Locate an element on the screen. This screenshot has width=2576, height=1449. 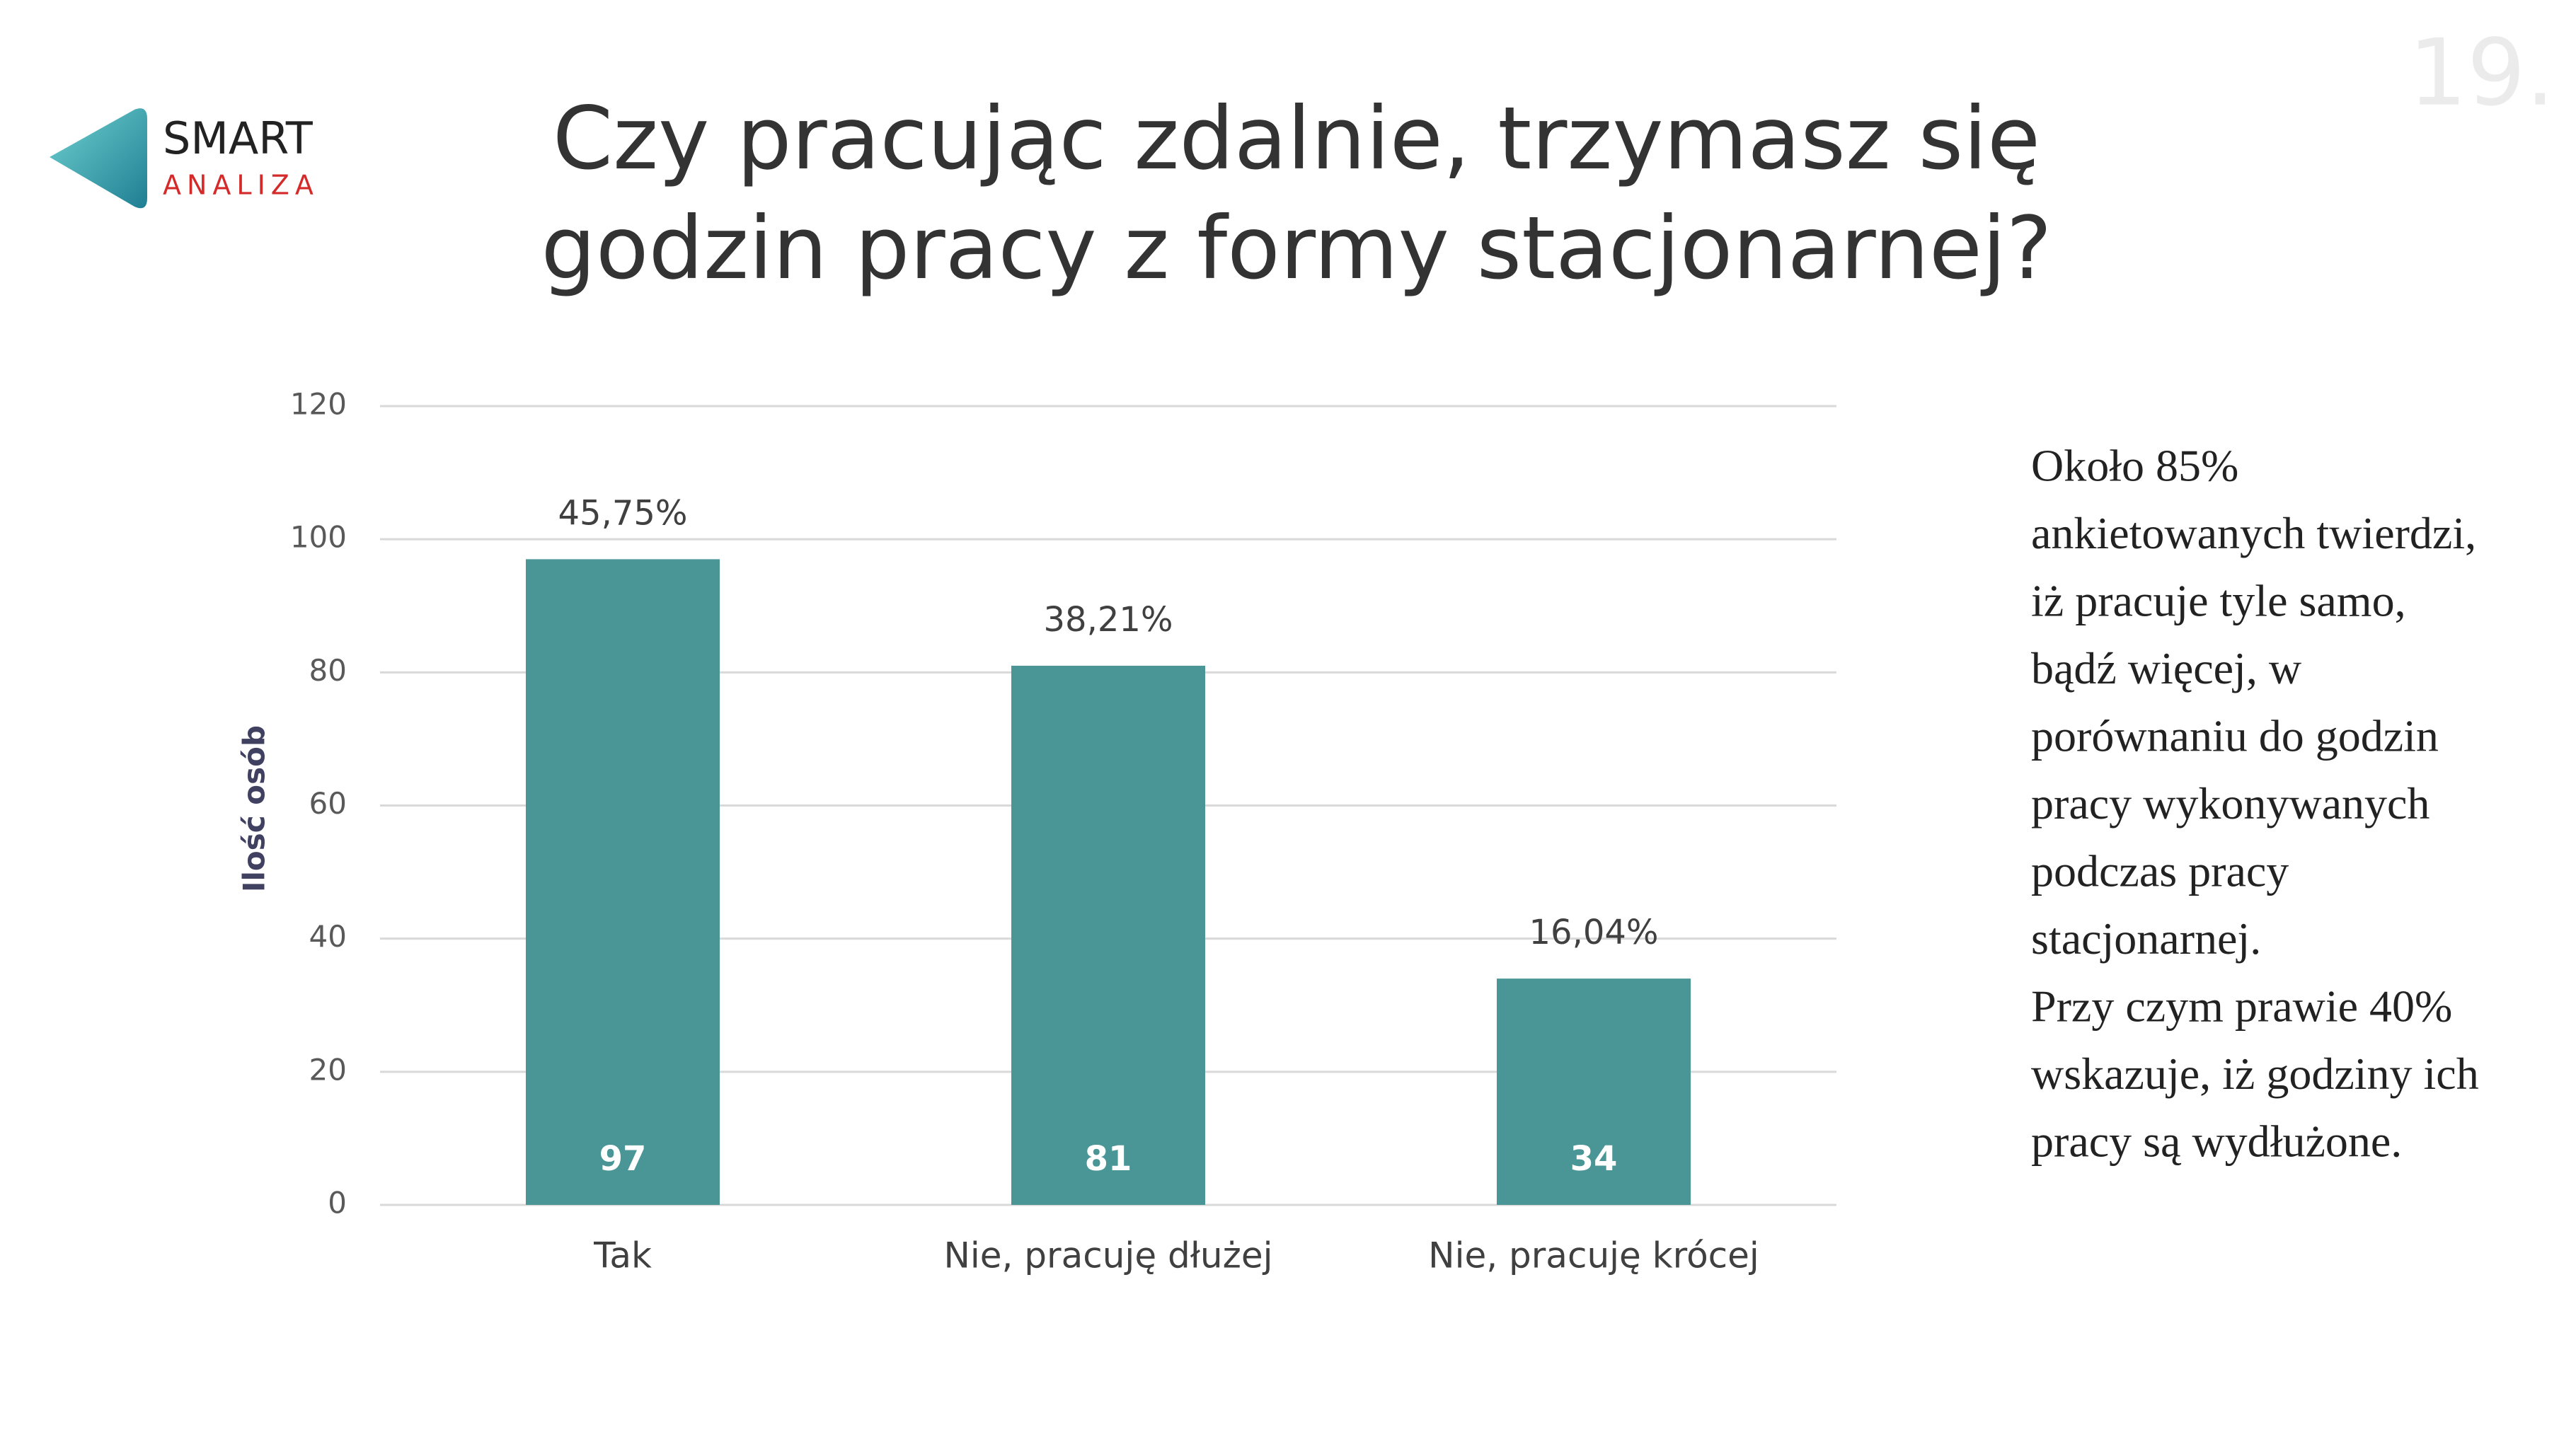
note-line: pracy są wydłużone. is located at coordinates (2216, 1141).